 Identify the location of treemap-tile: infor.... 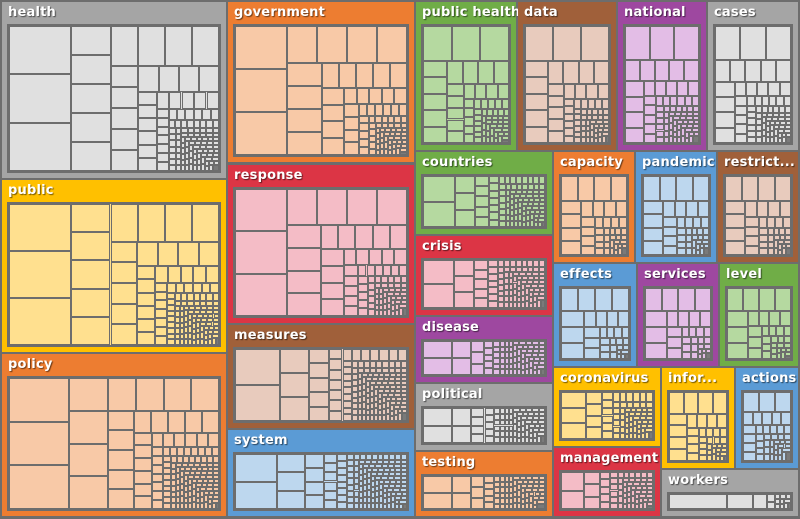
(698, 418).